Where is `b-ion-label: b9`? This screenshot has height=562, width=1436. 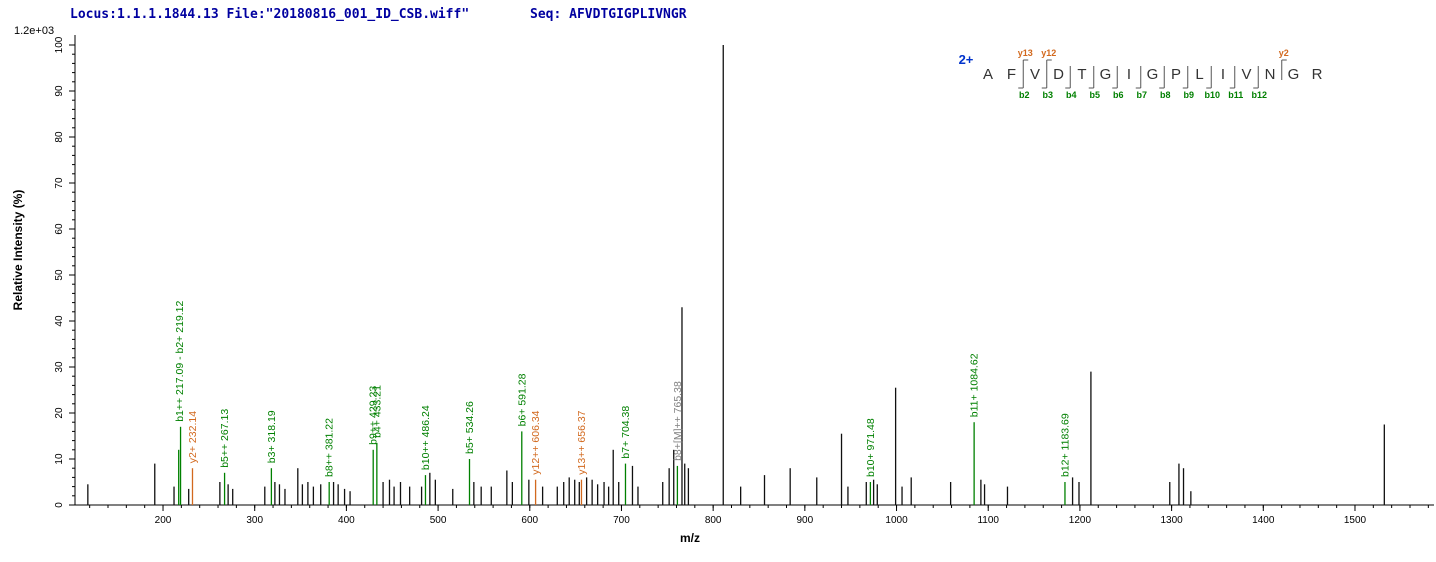 b-ion-label: b9 is located at coordinates (1188, 95).